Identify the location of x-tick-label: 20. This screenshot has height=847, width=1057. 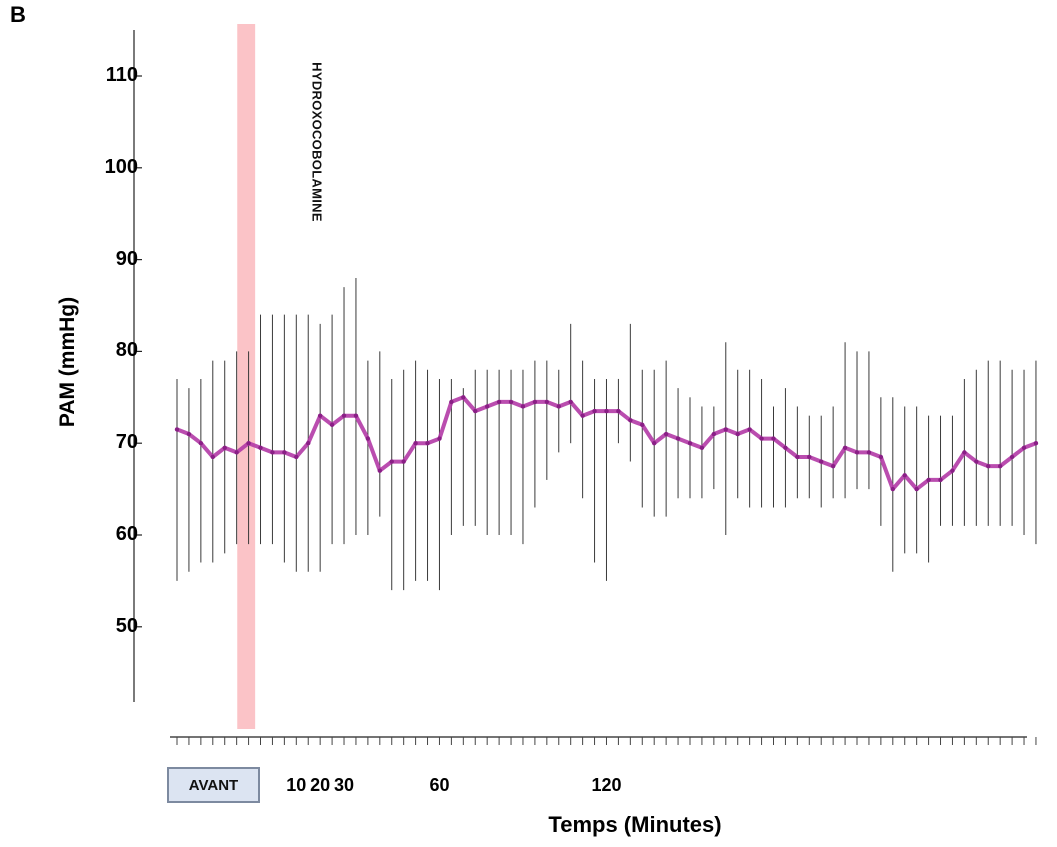
(320, 785).